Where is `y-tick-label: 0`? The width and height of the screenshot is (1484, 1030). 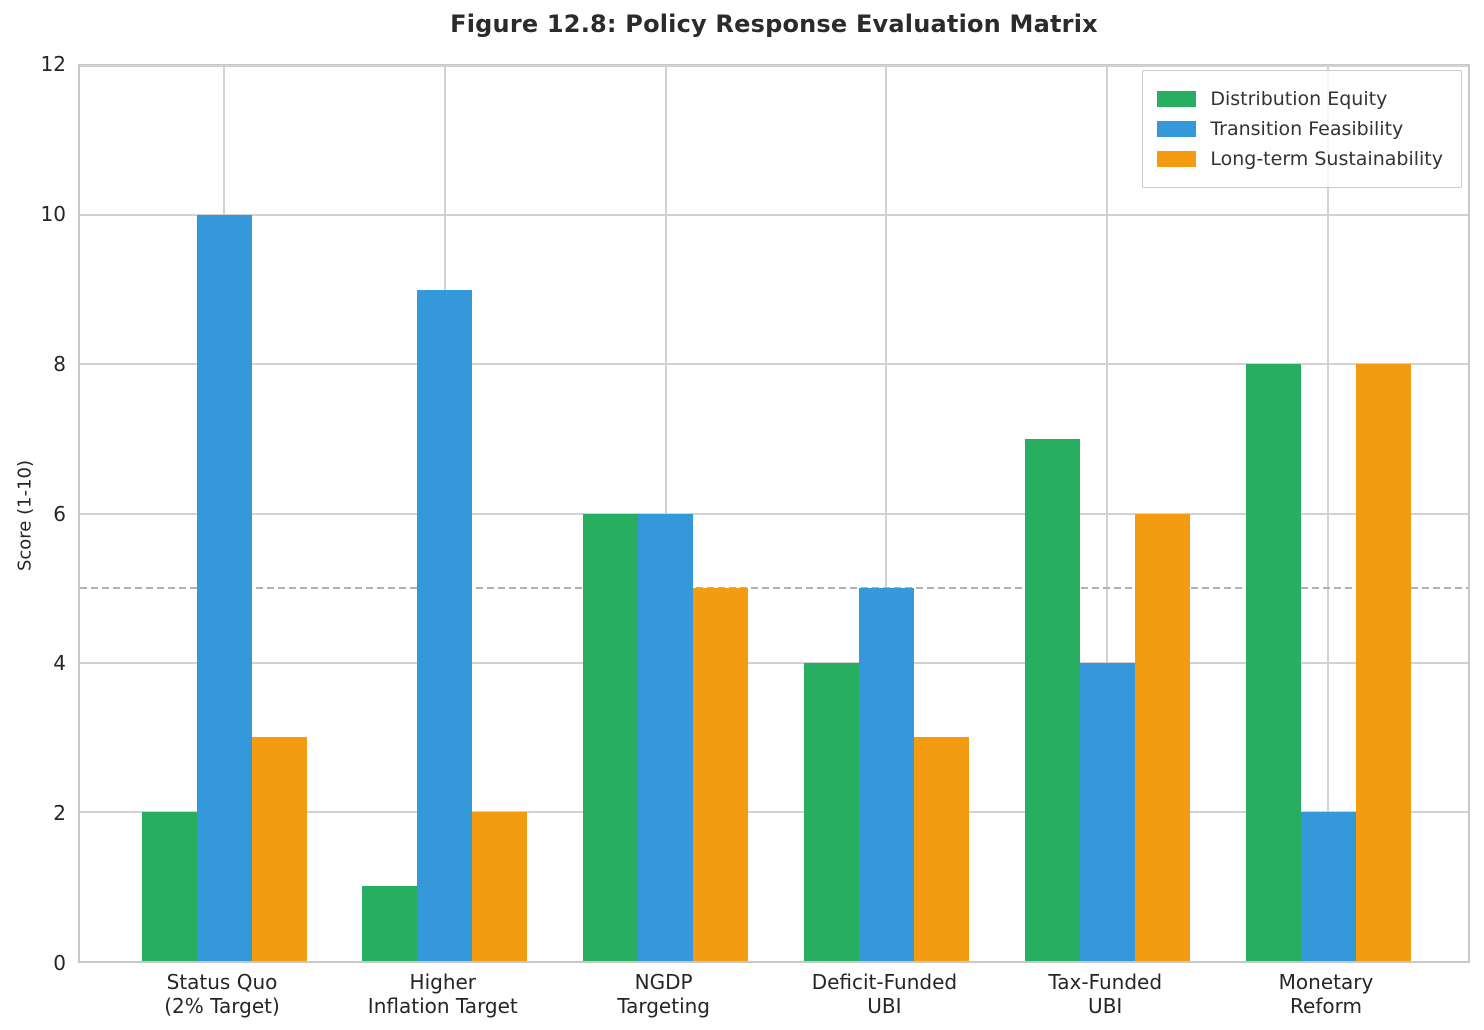
y-tick-label: 0 is located at coordinates (59, 963).